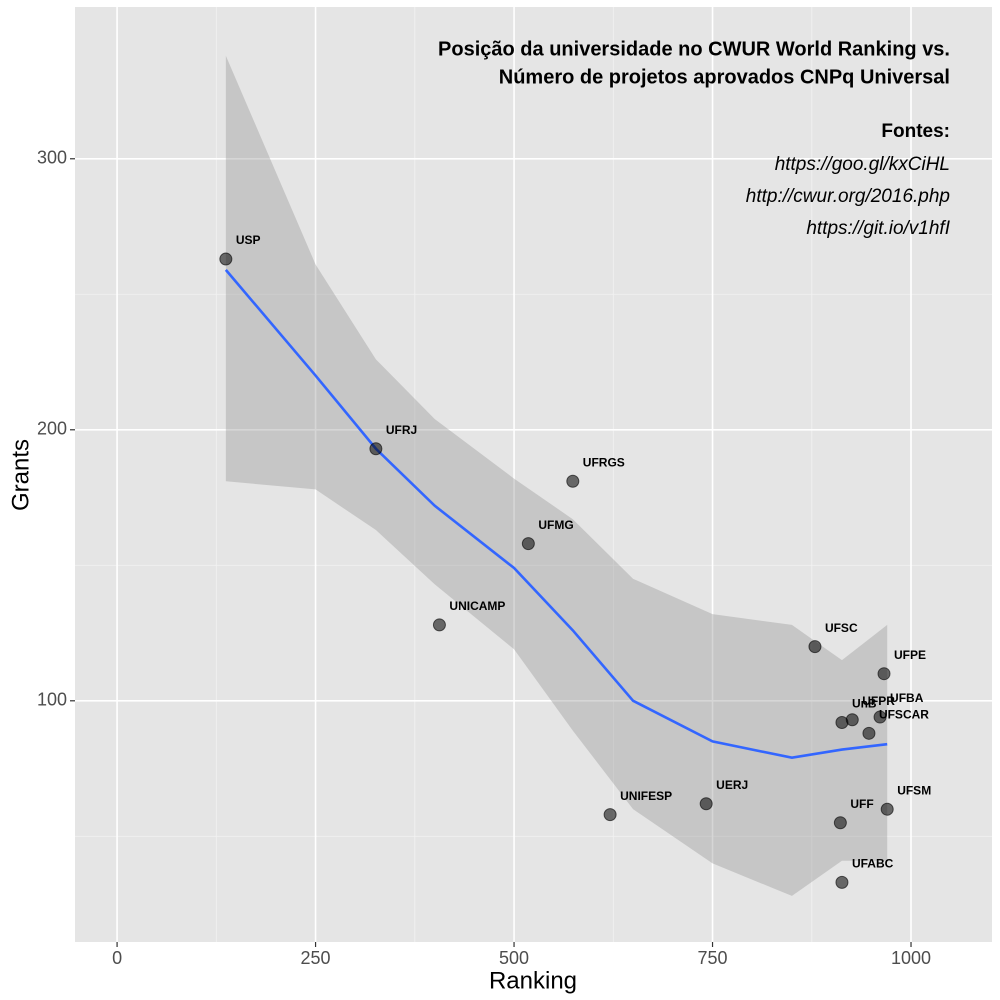 Image resolution: width=1000 pixels, height=1000 pixels. I want to click on point-label: UFRJ, so click(401, 430).